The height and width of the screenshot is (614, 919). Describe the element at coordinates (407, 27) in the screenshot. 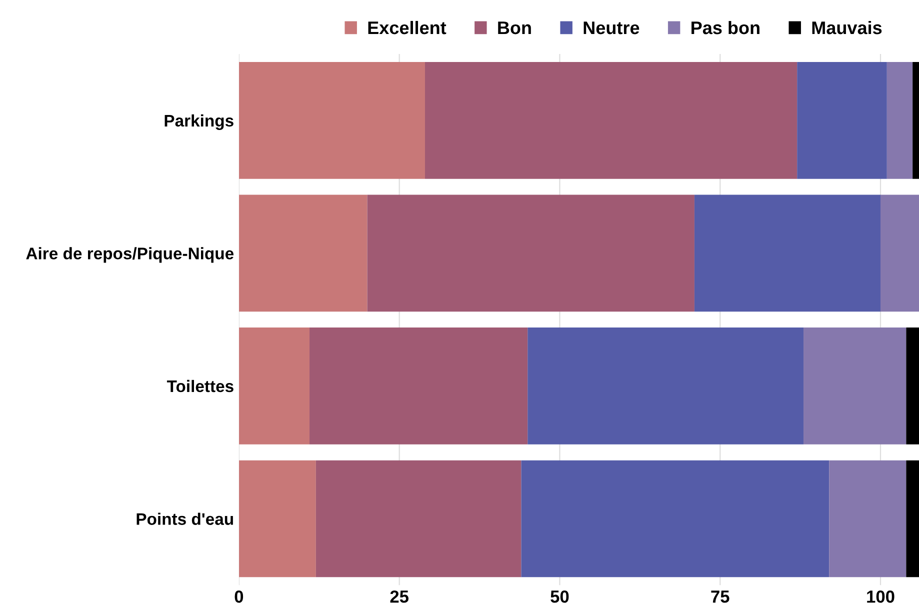

I see `legend-label: Excellent` at that location.